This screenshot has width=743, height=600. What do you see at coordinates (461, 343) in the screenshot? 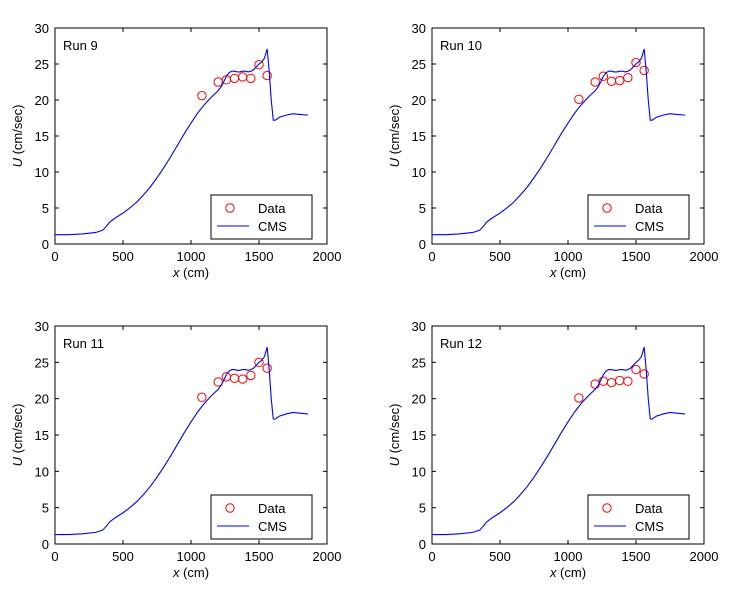
I see `panel-title: Run 12` at bounding box center [461, 343].